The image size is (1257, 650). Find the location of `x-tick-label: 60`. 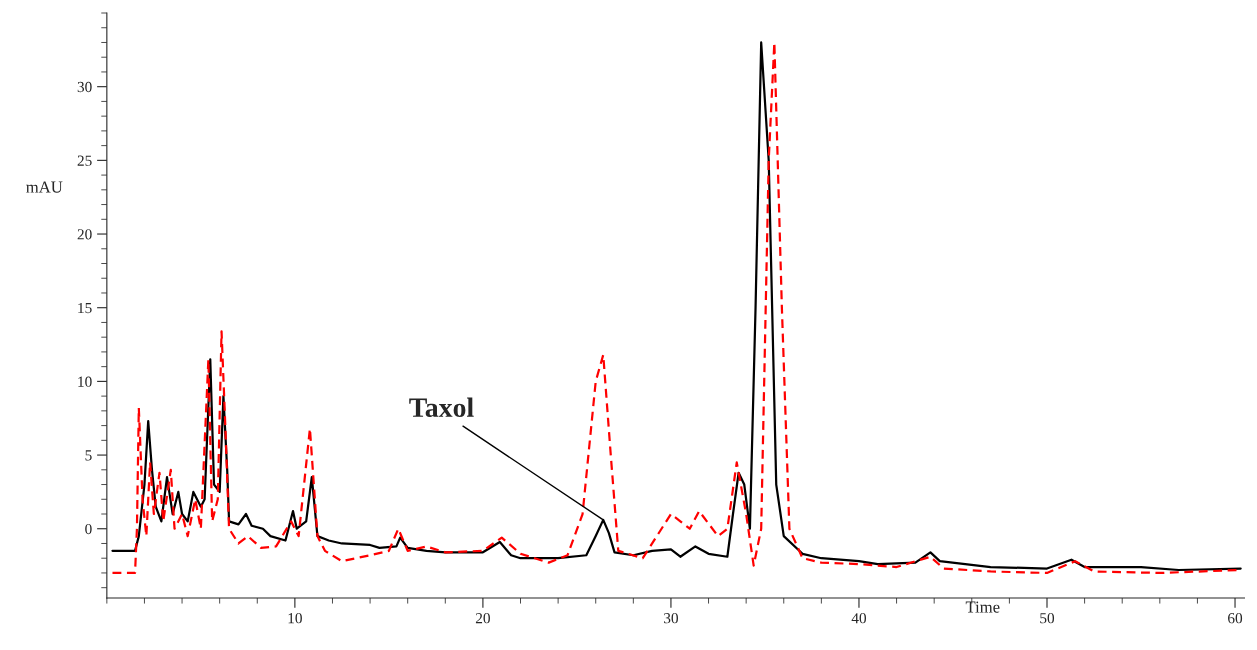

x-tick-label: 60 is located at coordinates (1235, 618).